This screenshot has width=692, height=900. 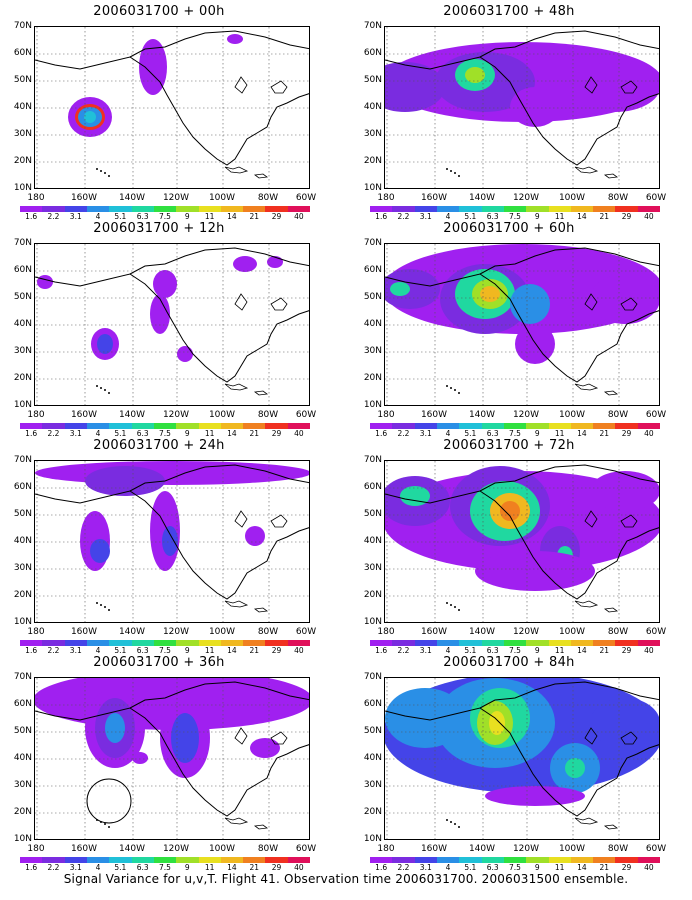 What do you see at coordinates (509, 445) in the screenshot?
I see `panel-title: 2006031700 + 72h` at bounding box center [509, 445].